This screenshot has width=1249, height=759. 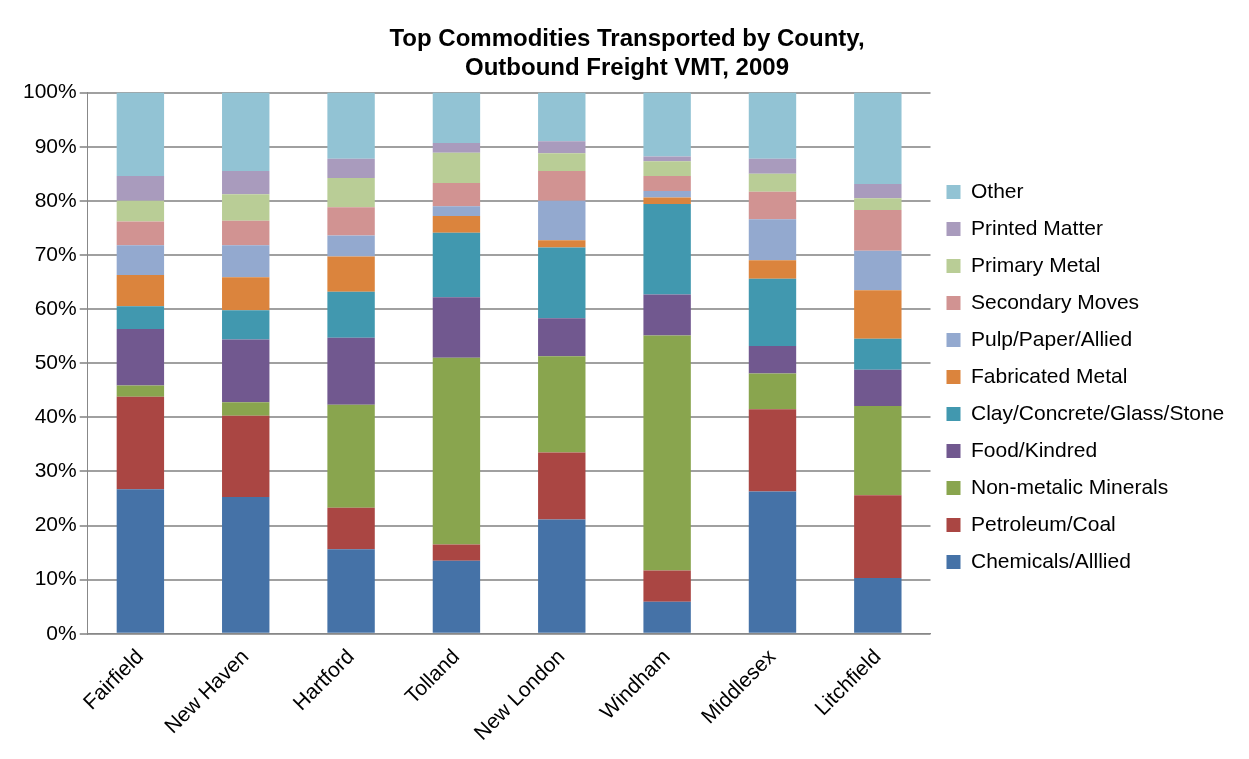 I want to click on legend-label: Petroleum/Coal, so click(x=1043, y=523).